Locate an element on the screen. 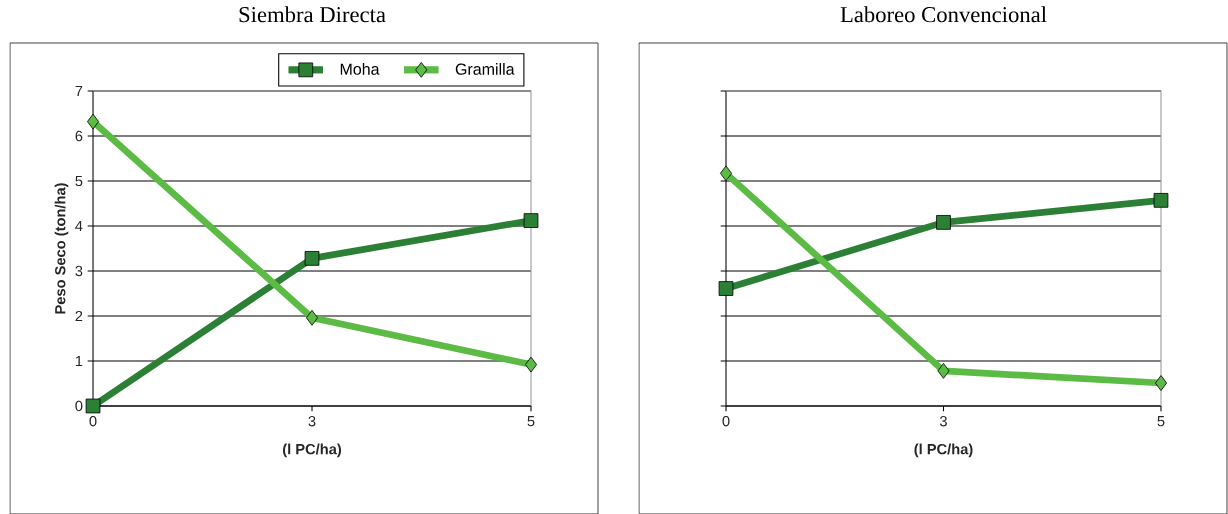 This screenshot has width=1228, height=514. y-tick-label: 5 is located at coordinates (79, 181).